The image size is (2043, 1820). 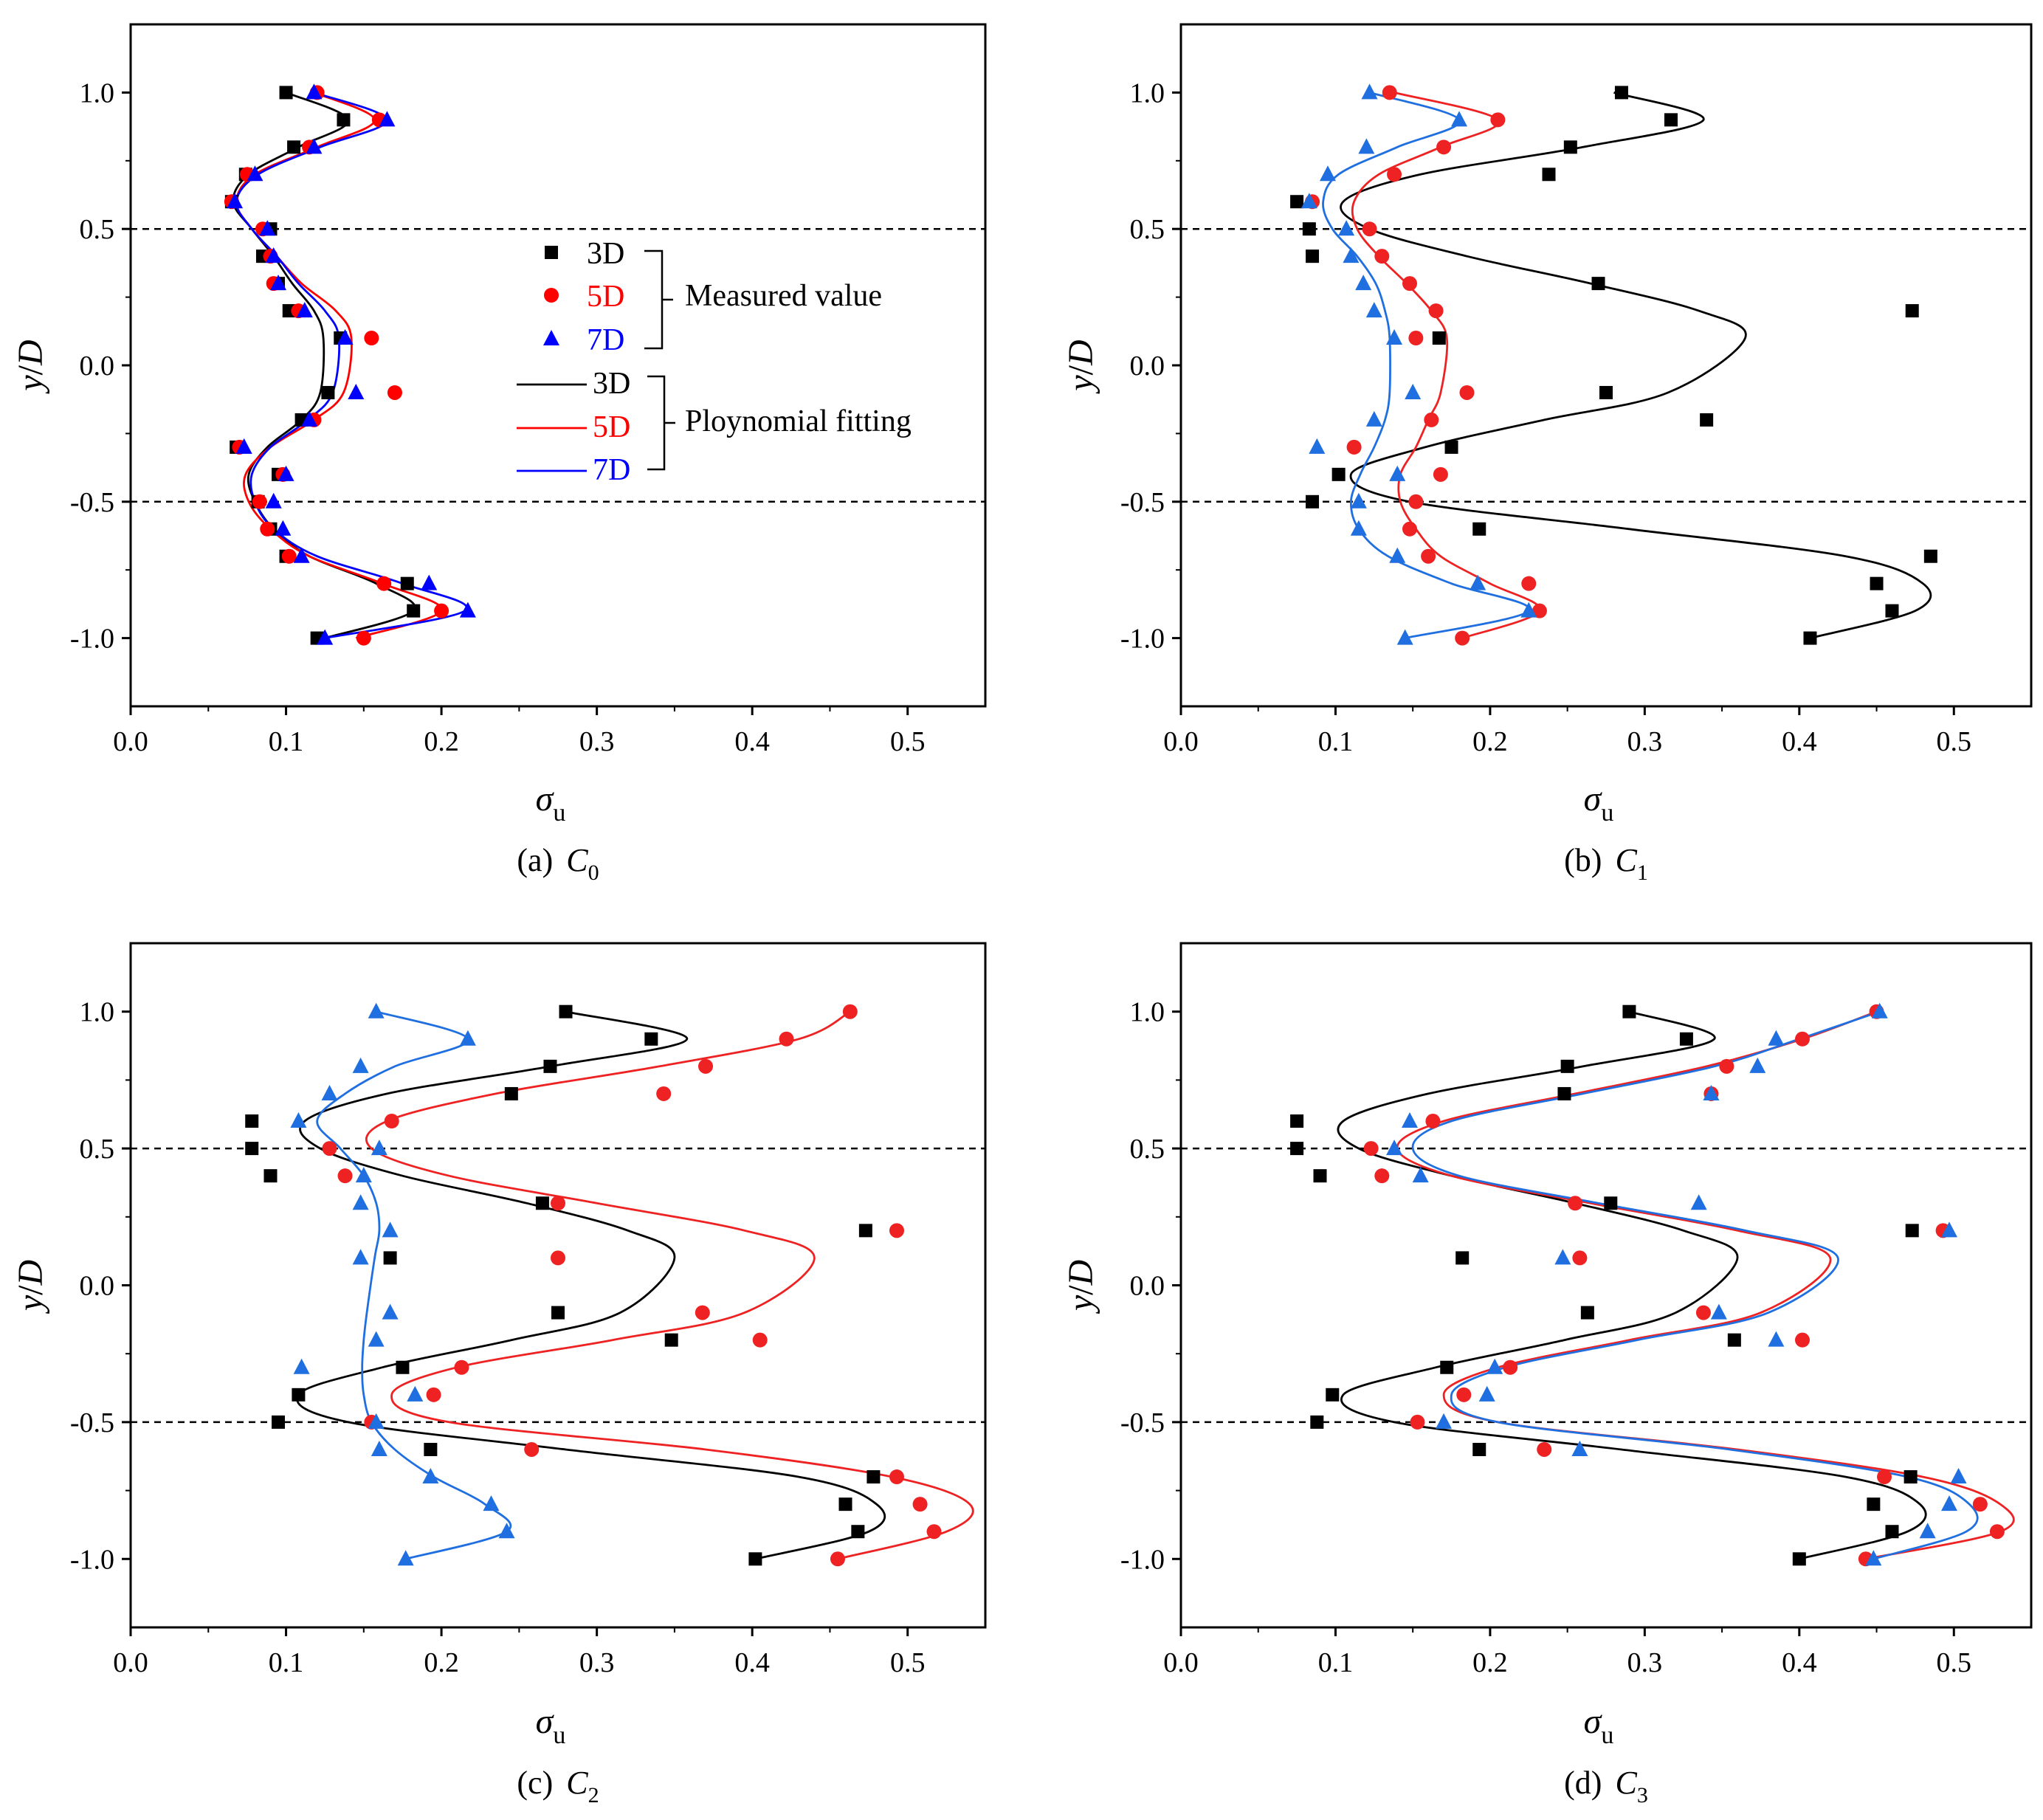 What do you see at coordinates (324, 366) in the screenshot?
I see `fit-curve-3D` at bounding box center [324, 366].